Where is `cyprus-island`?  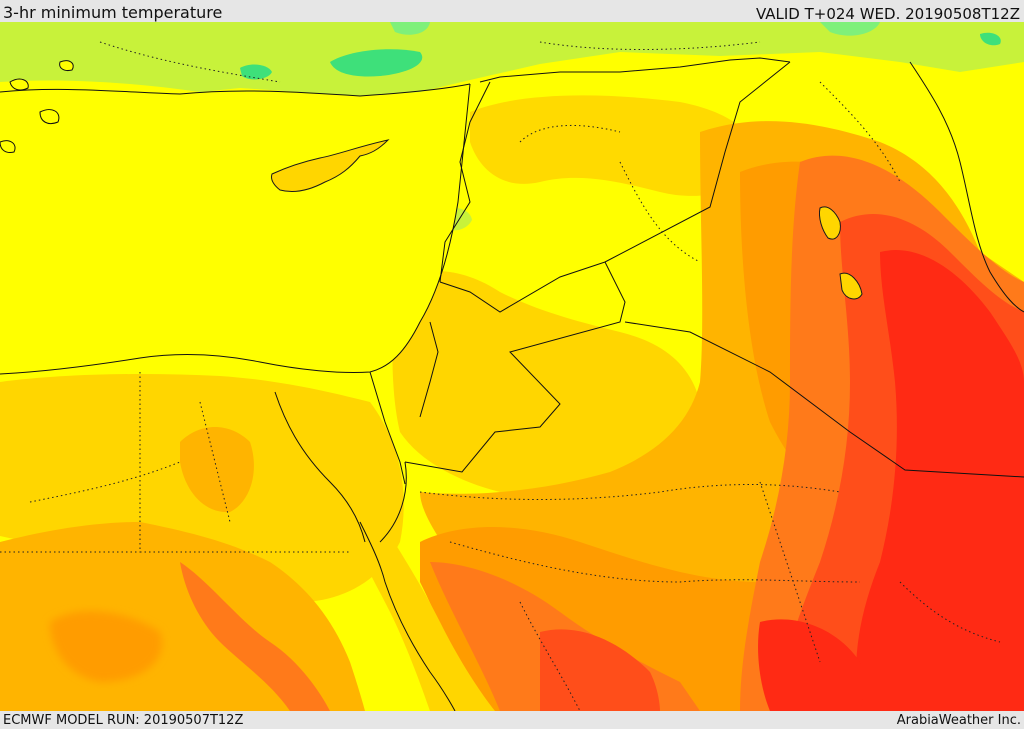
cyprus-island is located at coordinates (330, 166).